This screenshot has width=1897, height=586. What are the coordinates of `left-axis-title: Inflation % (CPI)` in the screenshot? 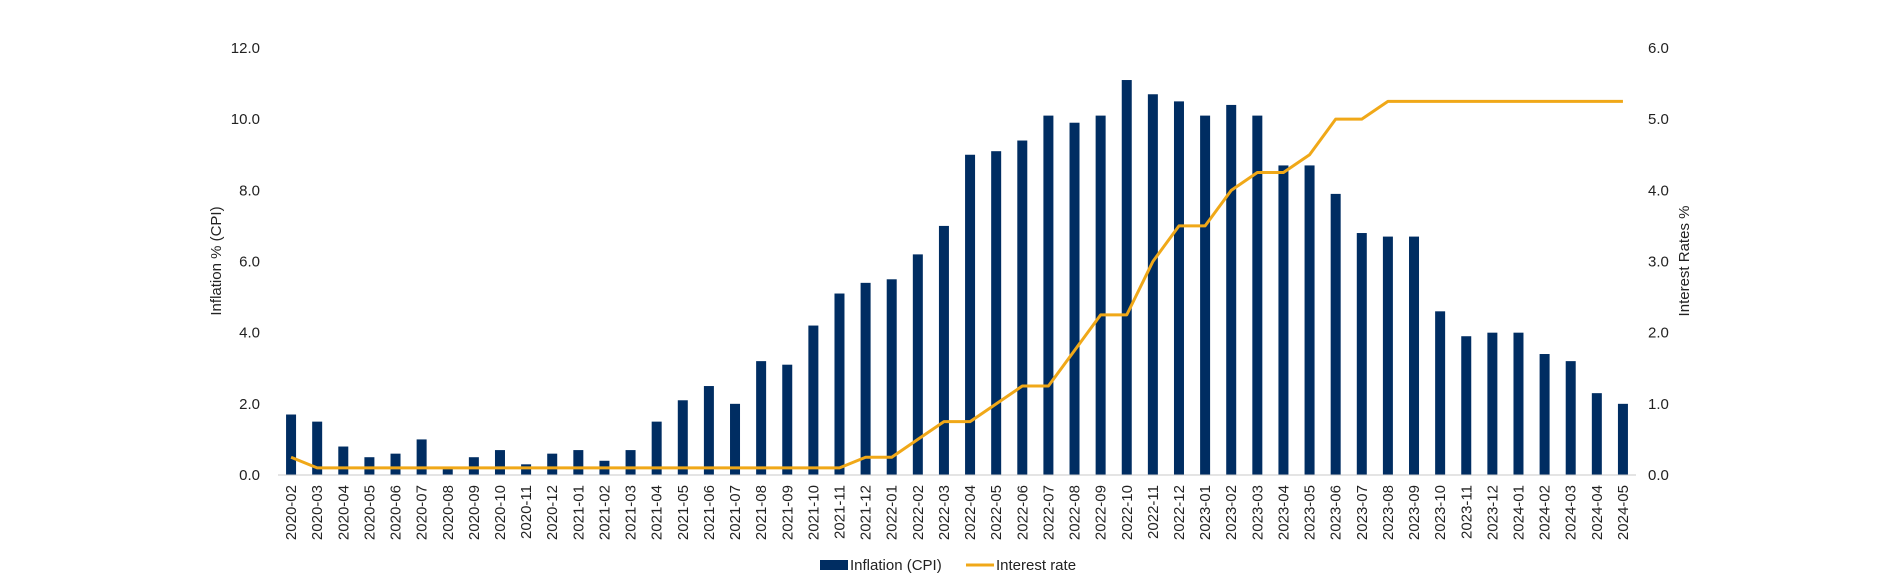 It's located at (216, 260).